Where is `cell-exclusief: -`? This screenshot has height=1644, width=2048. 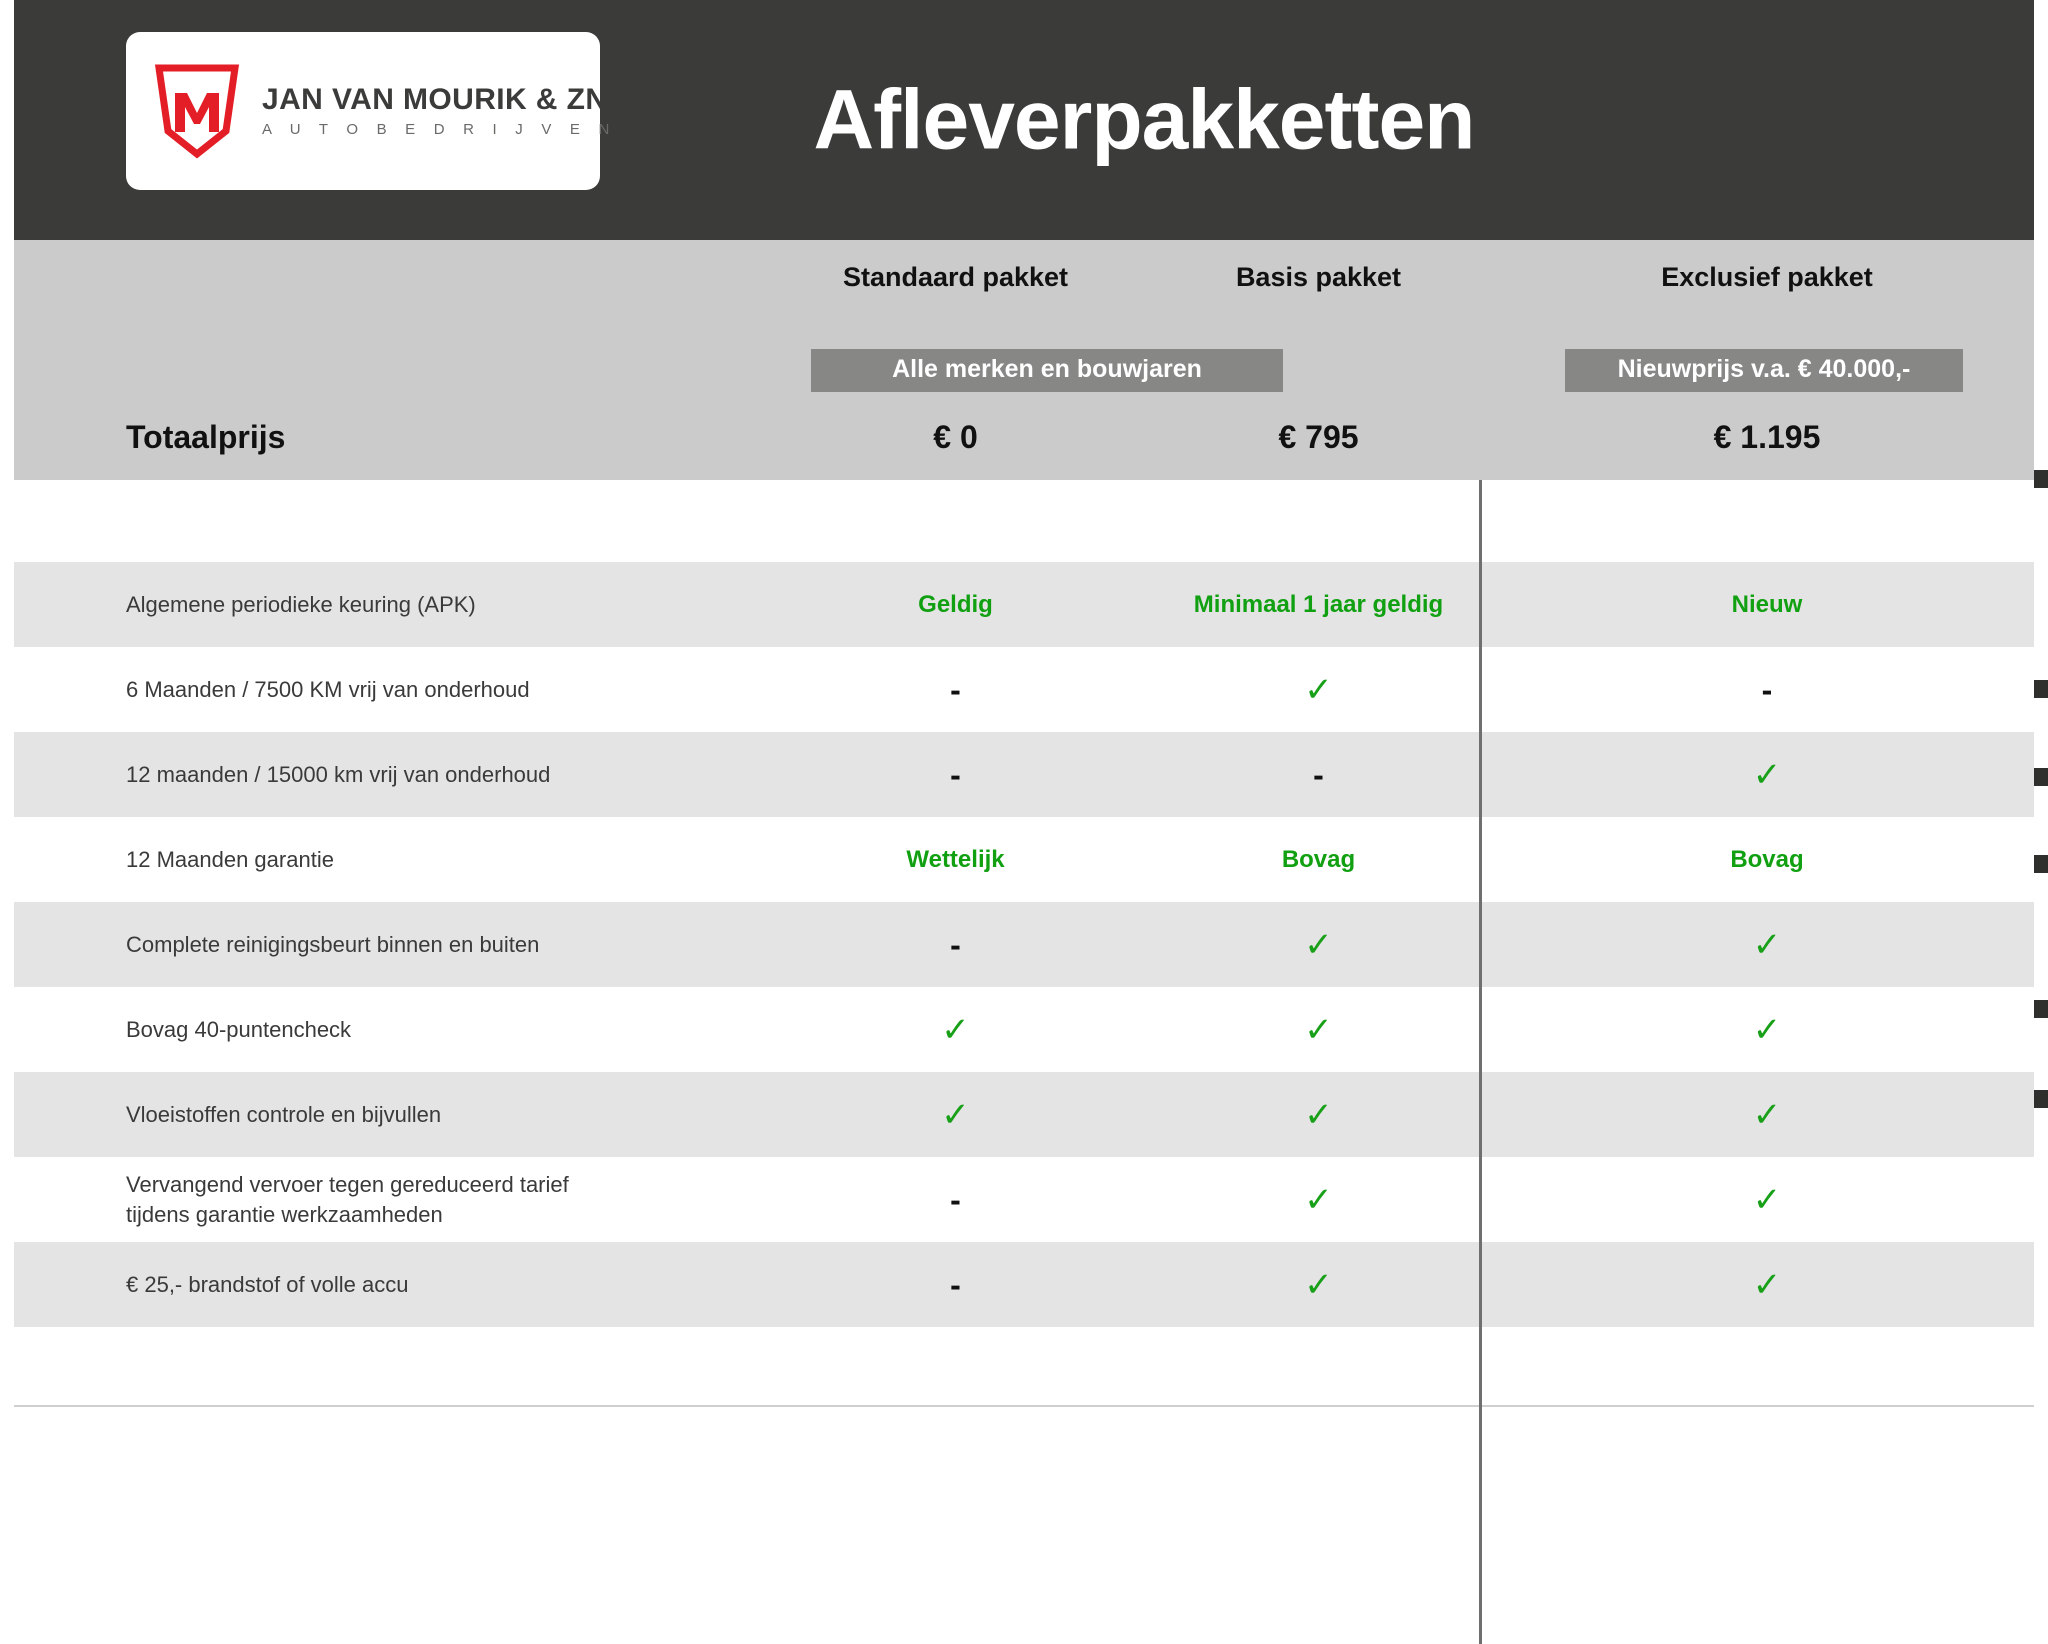
cell-exclusief: - is located at coordinates (1767, 689).